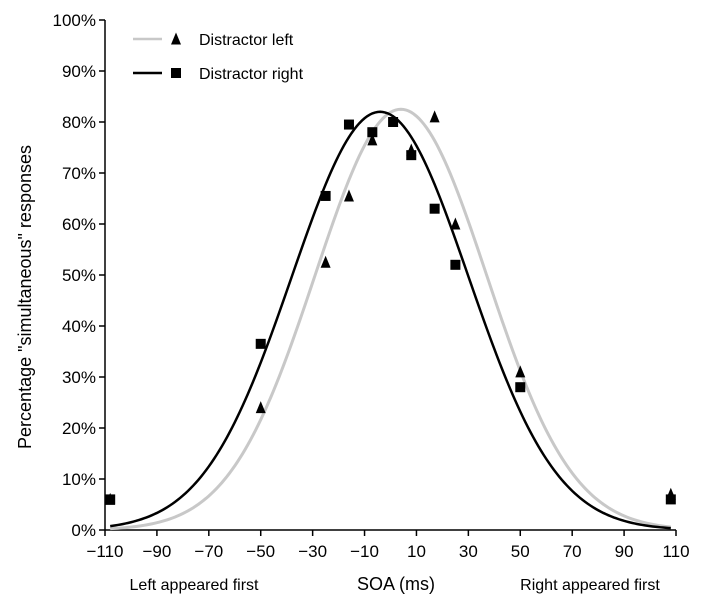 The image size is (710, 597). What do you see at coordinates (572, 551) in the screenshot?
I see `x-tick-label: 70` at bounding box center [572, 551].